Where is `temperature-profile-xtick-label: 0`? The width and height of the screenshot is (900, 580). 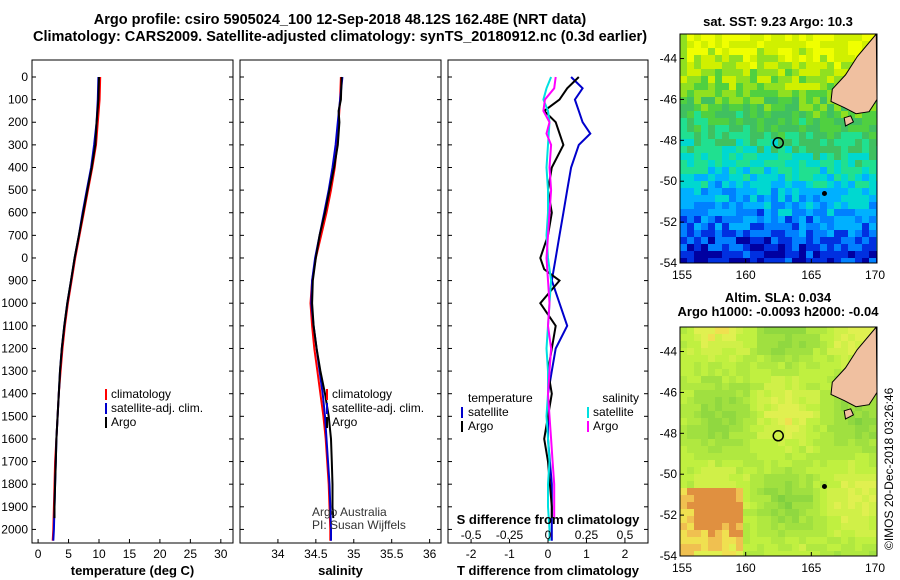
temperature-profile-xtick-label: 0 is located at coordinates (38, 554).